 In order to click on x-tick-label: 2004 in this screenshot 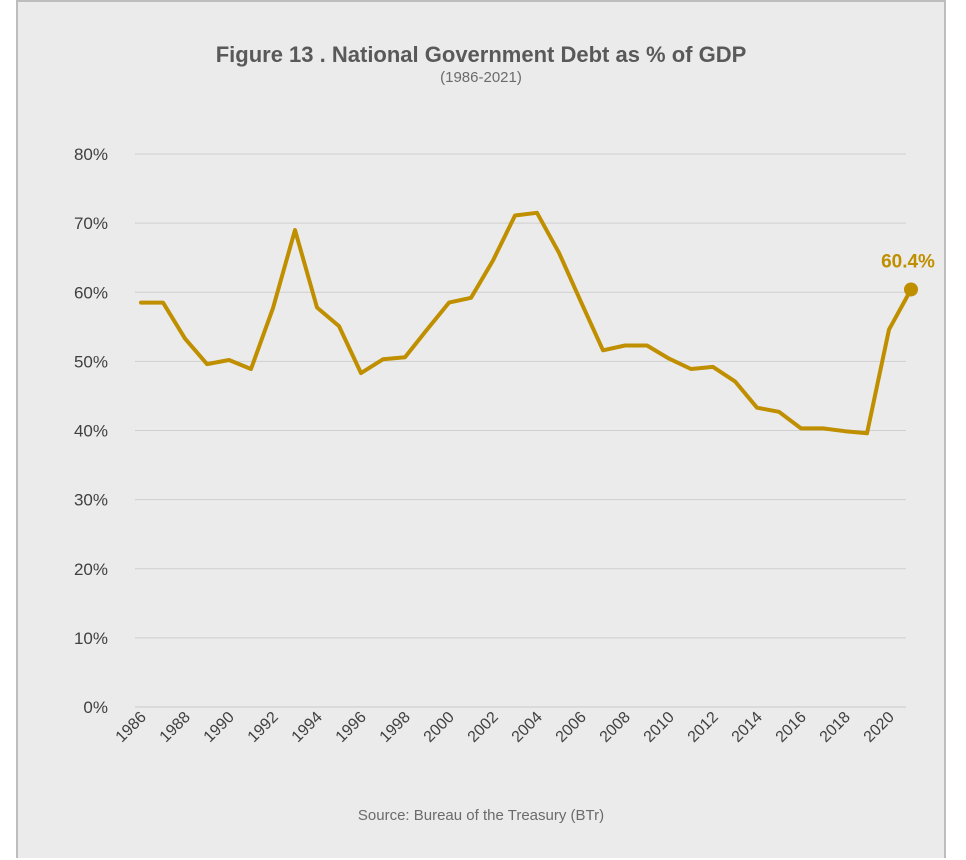, I will do `click(527, 727)`.